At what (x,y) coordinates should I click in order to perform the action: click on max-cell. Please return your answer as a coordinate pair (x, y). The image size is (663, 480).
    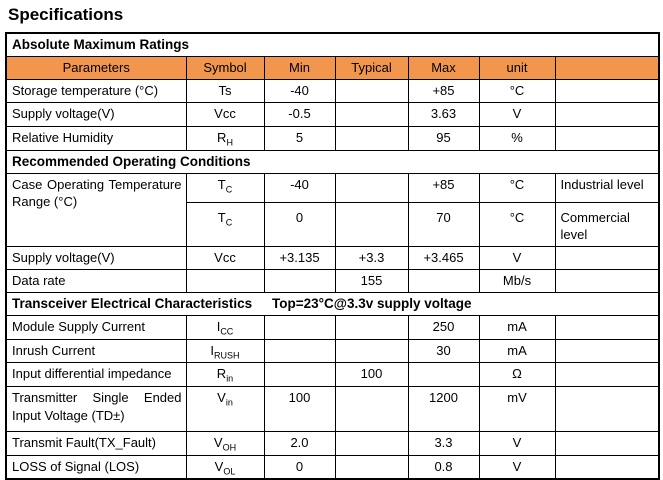
    Looking at the image, I should click on (443, 281).